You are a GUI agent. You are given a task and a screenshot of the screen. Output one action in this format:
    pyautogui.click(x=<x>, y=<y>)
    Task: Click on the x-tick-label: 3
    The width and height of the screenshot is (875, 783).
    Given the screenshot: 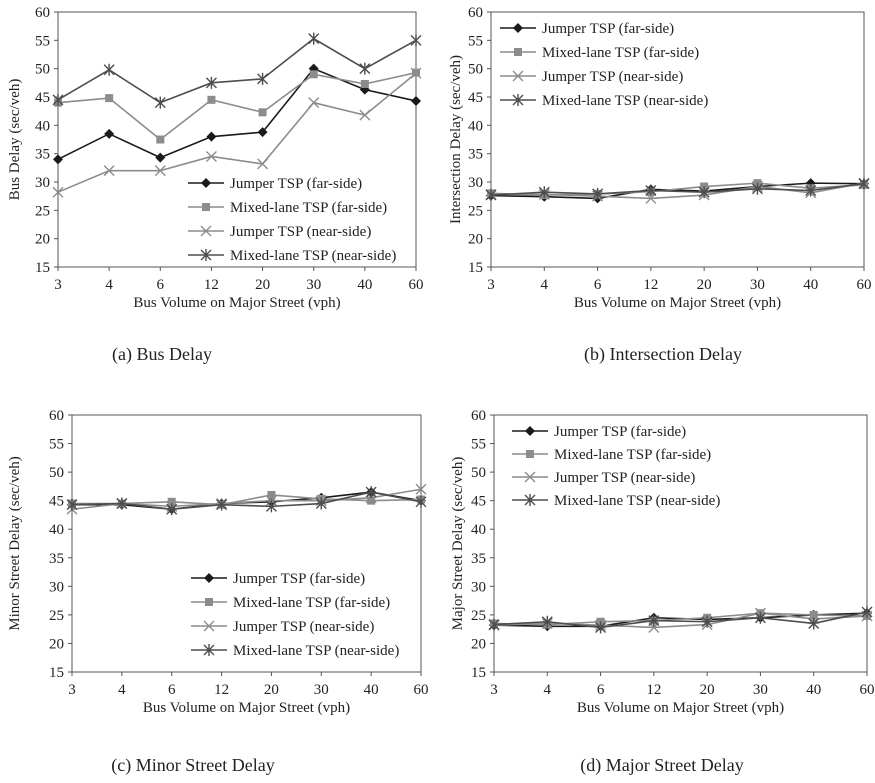 What is the action you would take?
    pyautogui.click(x=494, y=690)
    